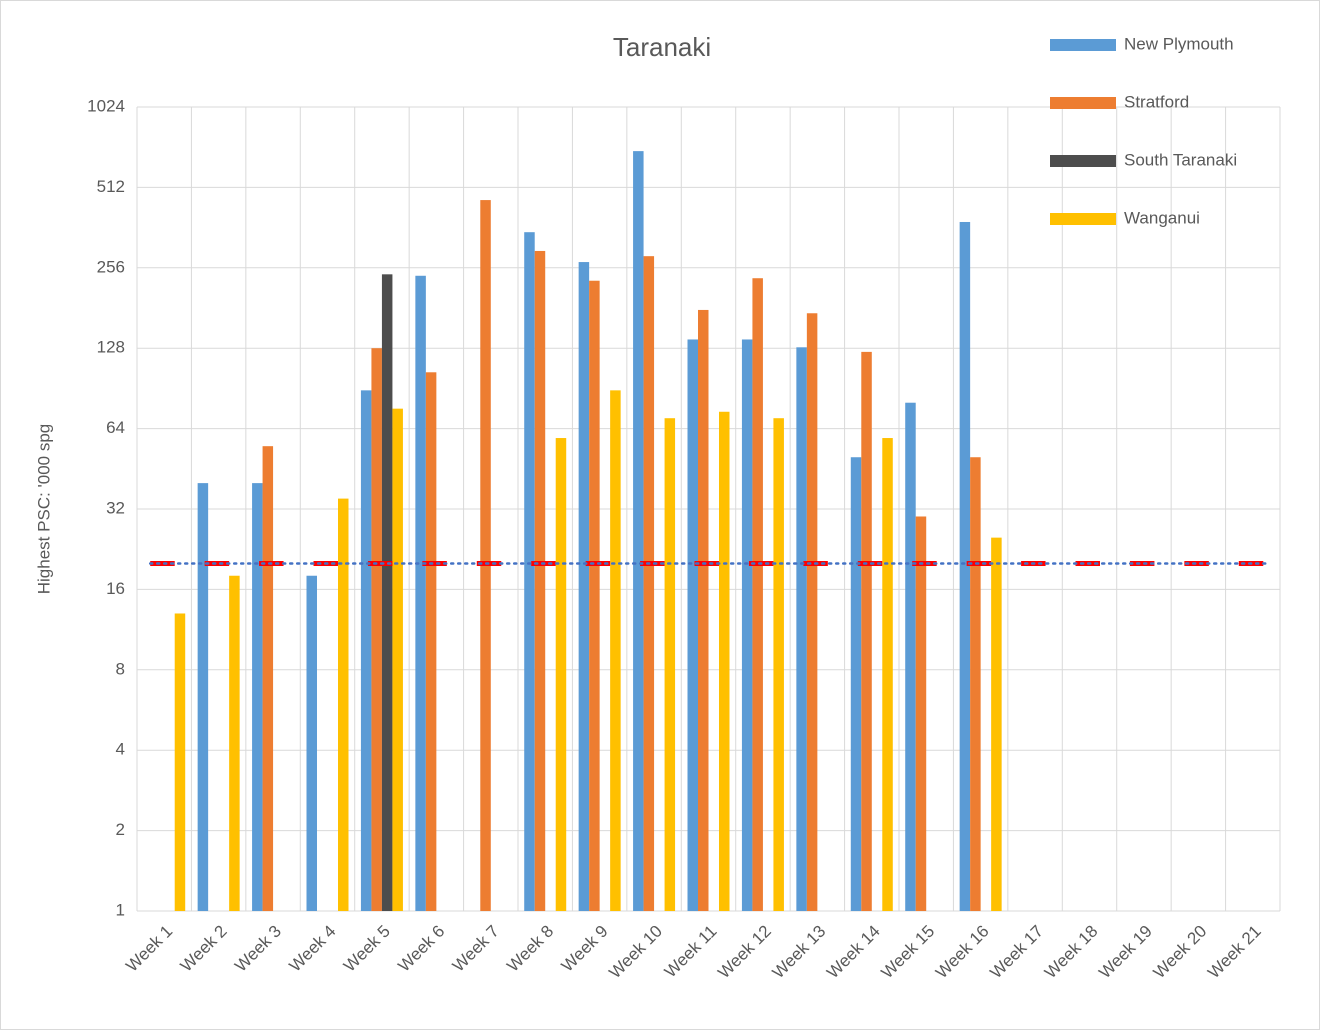  What do you see at coordinates (120, 829) in the screenshot?
I see `y-tick-label: 2` at bounding box center [120, 829].